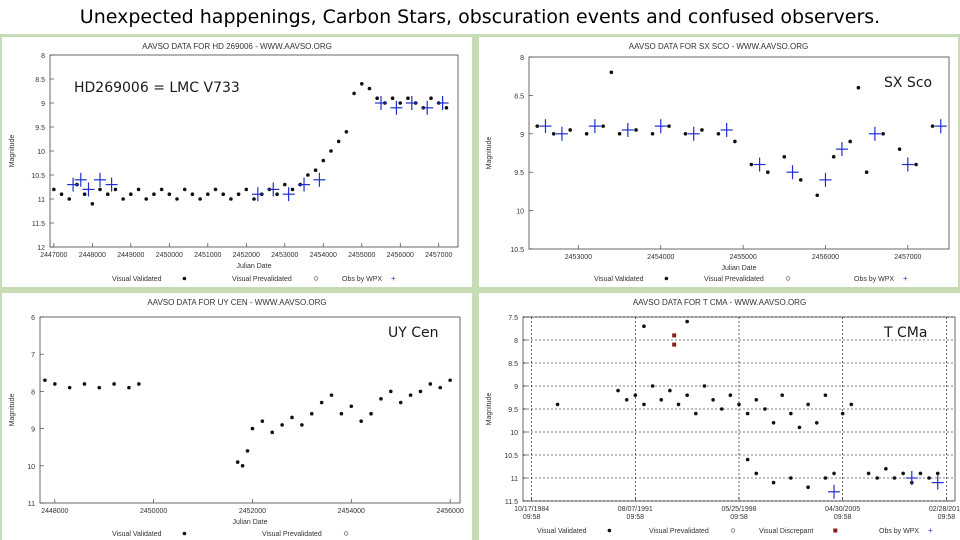 This screenshot has height=540, width=960. What do you see at coordinates (53, 255) in the screenshot?
I see `x-tick-label: 2447000` at bounding box center [53, 255].